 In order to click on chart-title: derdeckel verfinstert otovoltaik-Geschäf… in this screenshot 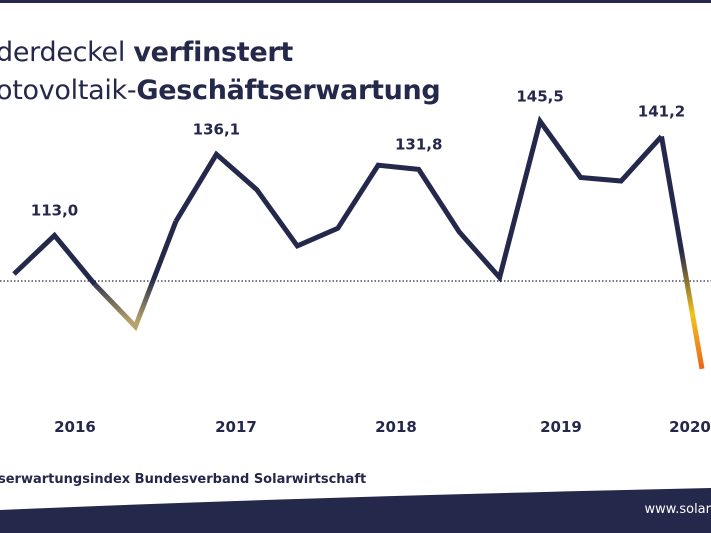, I will do `click(220, 72)`.